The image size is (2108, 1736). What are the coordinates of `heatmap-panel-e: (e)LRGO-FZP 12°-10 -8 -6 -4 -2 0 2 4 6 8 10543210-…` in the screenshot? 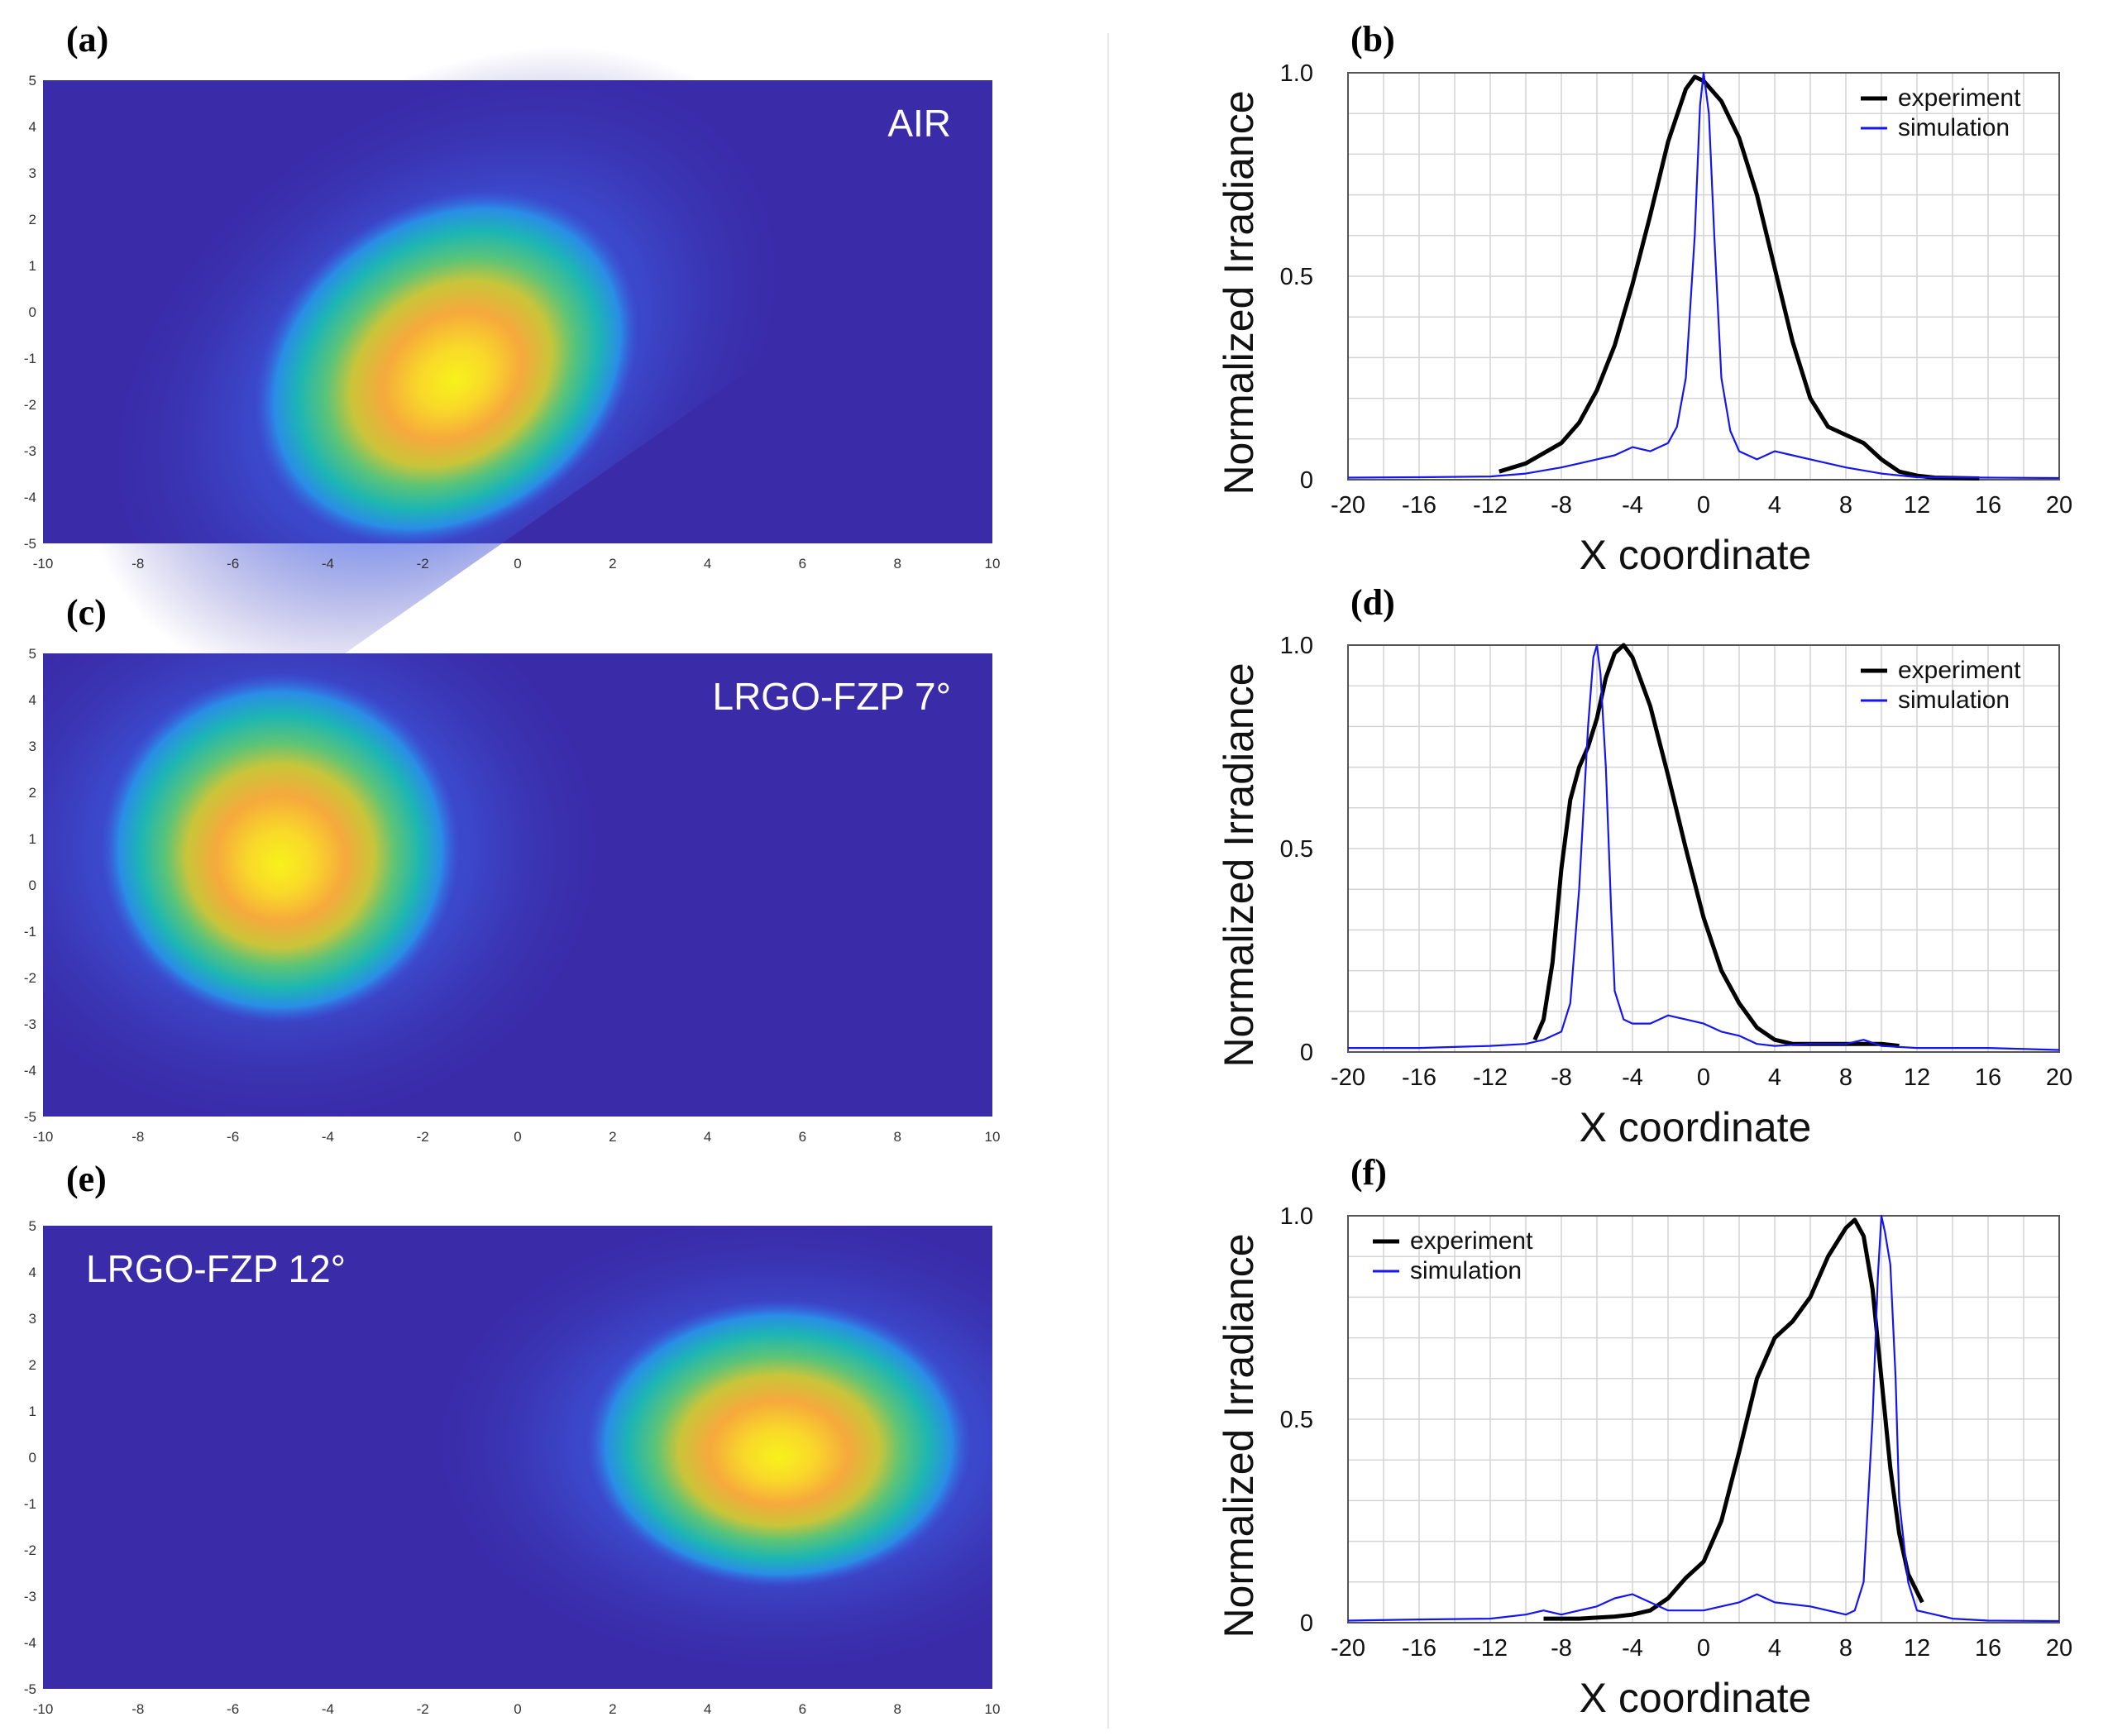 It's located at (512, 1438).